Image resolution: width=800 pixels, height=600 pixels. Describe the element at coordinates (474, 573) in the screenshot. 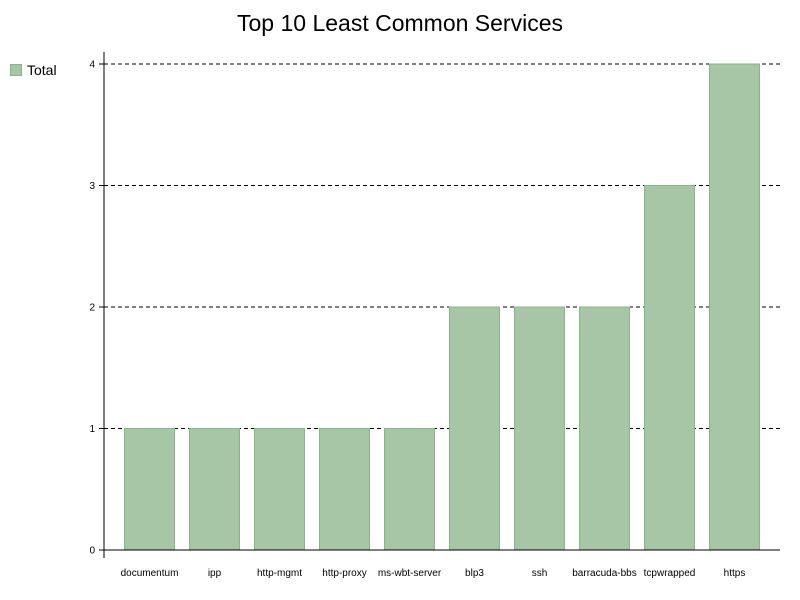

I see `x-tick-label: blp3` at that location.